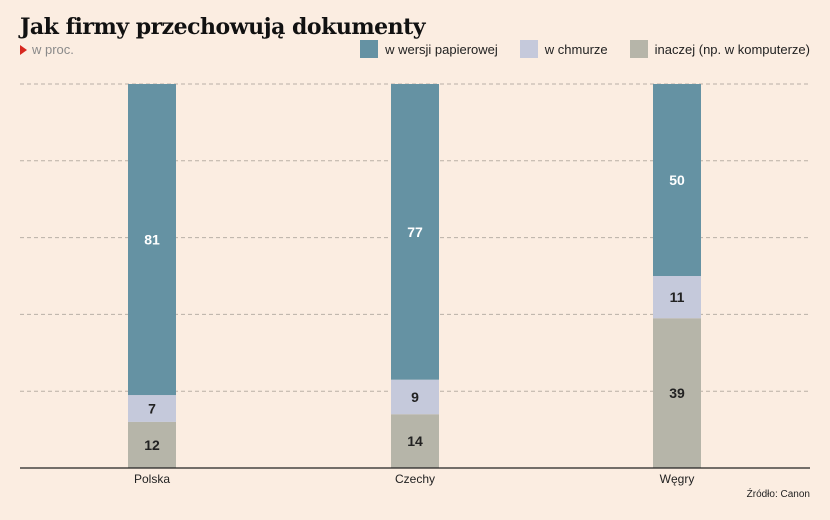  I want to click on data-label: 39, so click(677, 393).